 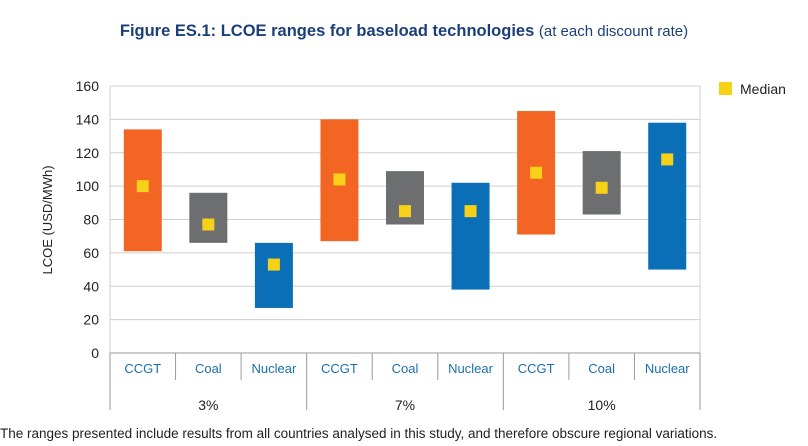 I want to click on range-bar-nuclear-3pct, so click(x=273, y=275).